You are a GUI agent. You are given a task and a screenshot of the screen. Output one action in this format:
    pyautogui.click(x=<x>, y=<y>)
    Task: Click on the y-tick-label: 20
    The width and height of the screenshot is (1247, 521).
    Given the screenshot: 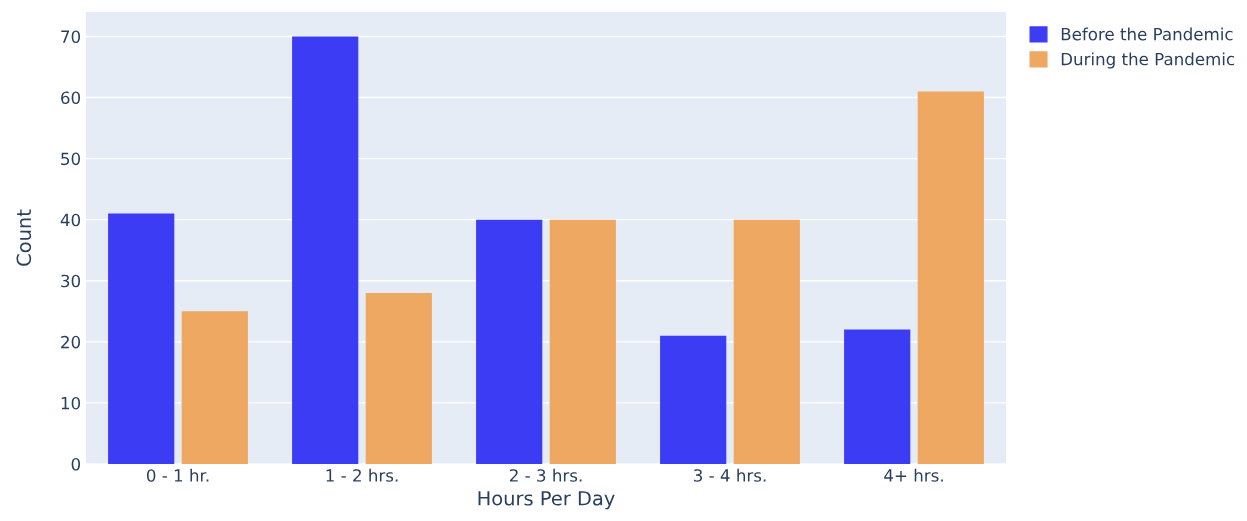 What is the action you would take?
    pyautogui.click(x=71, y=342)
    